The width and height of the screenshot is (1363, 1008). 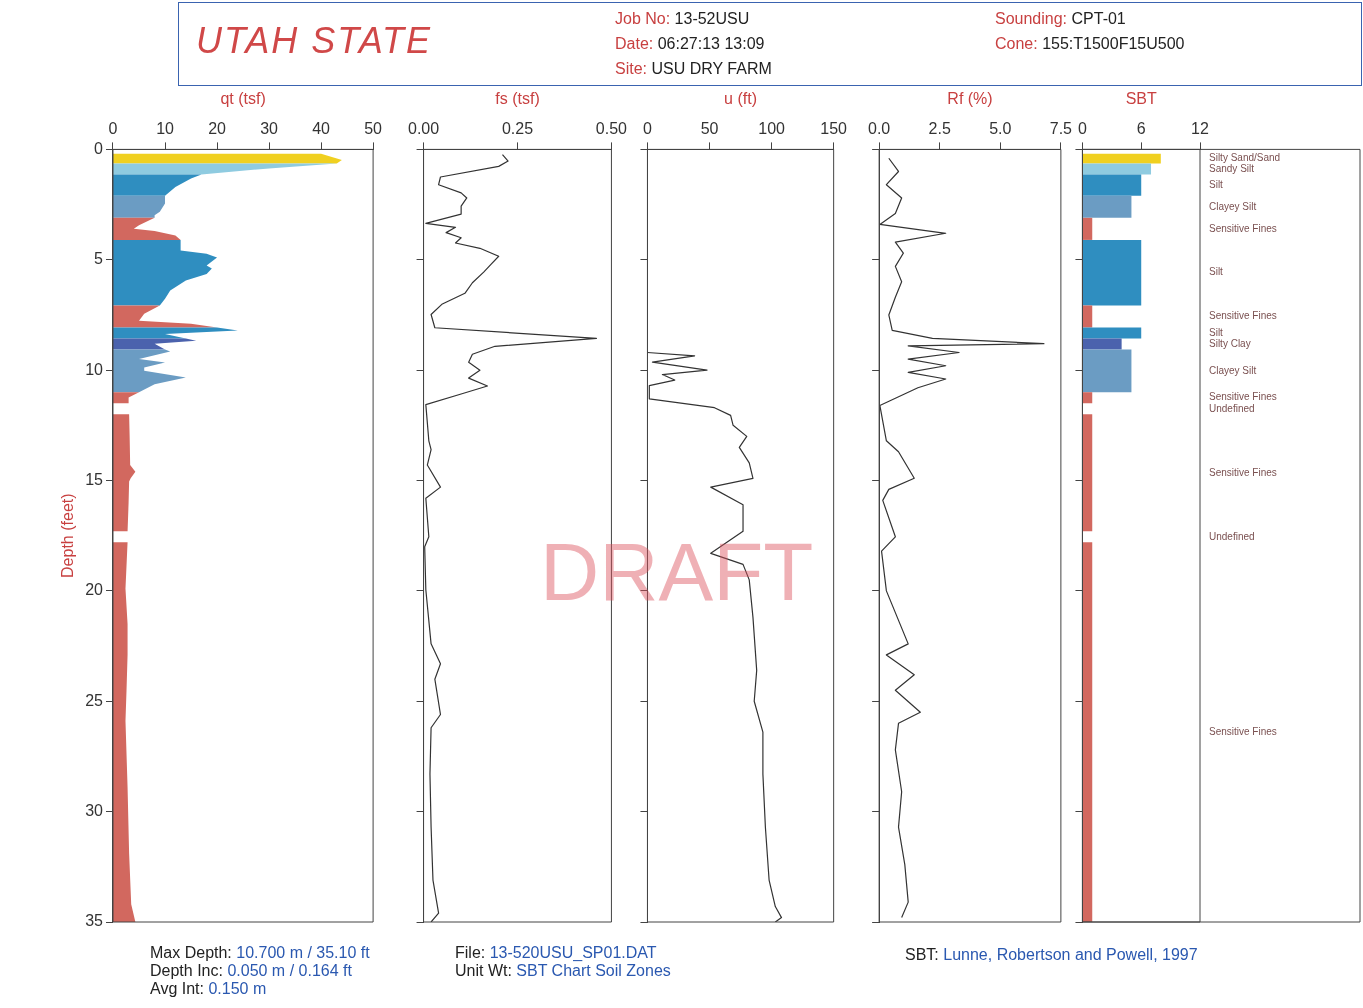 I want to click on text: Sandy Silt, so click(x=1232, y=168).